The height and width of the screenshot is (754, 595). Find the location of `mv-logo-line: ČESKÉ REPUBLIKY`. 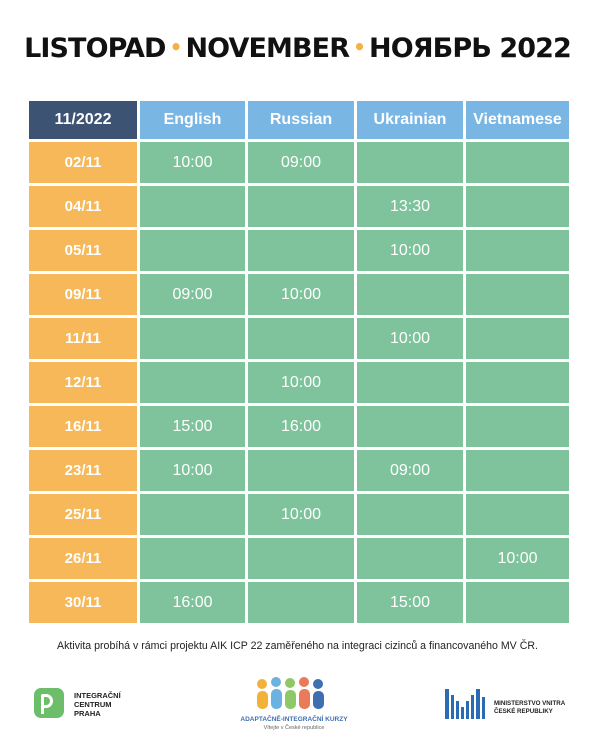

mv-logo-line: ČESKÉ REPUBLIKY is located at coordinates (523, 711).